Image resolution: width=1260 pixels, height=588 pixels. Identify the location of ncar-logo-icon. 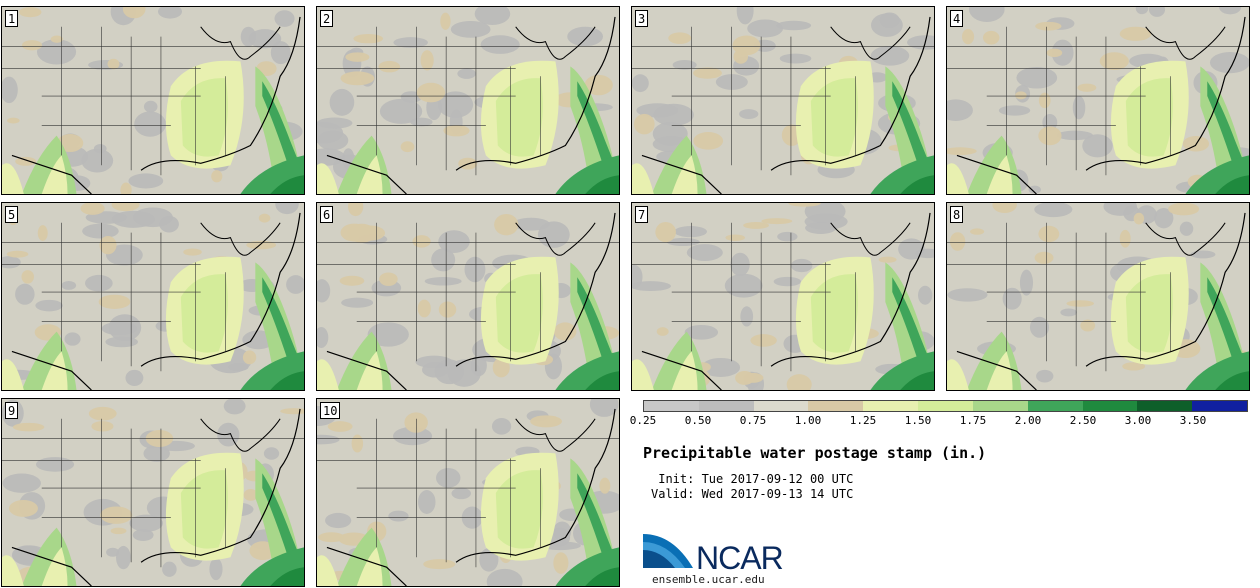
(668, 551).